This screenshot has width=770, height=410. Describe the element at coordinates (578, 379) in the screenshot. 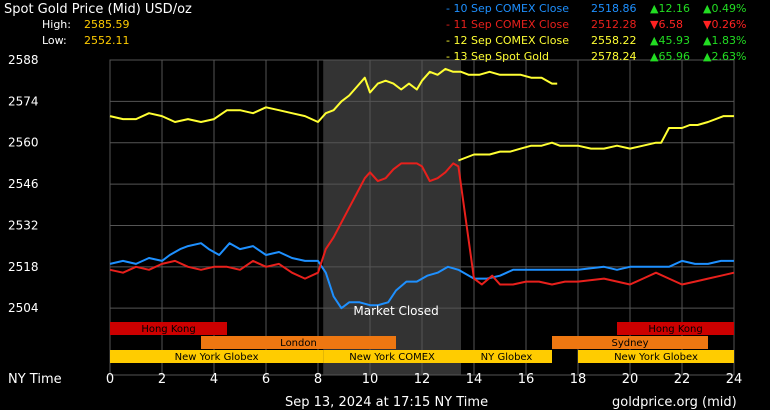

I see `x-tick-label: 18` at that location.